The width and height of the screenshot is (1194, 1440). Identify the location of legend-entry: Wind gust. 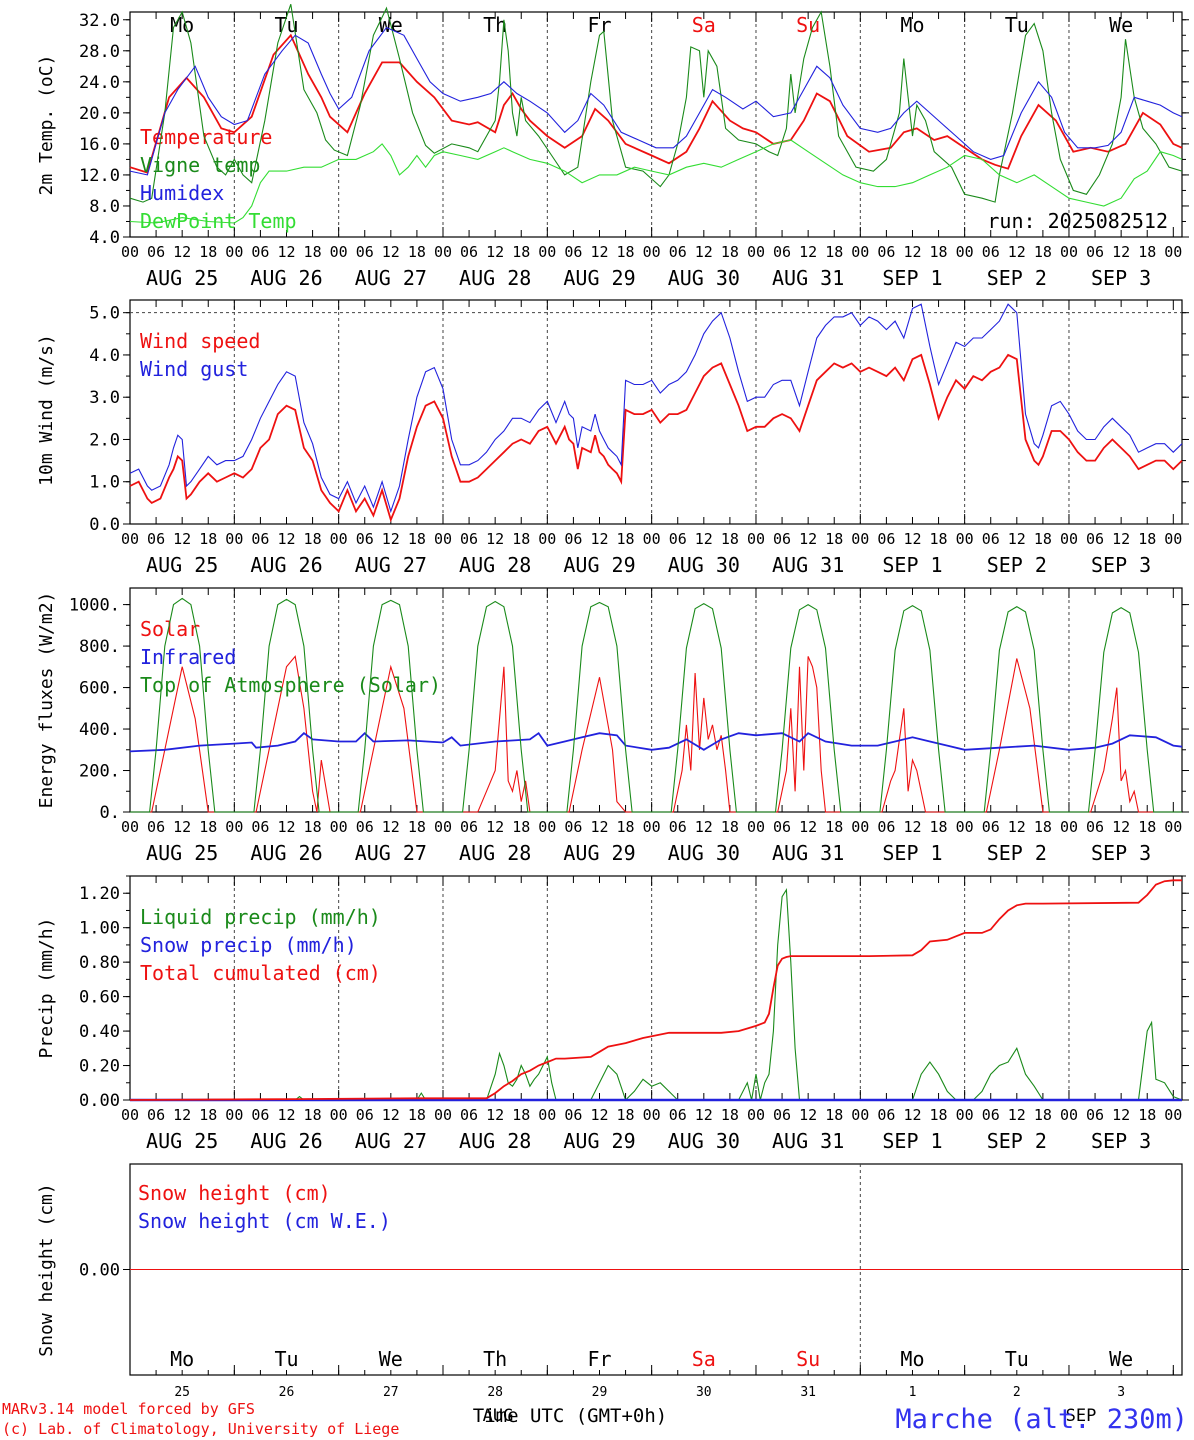
(194, 369).